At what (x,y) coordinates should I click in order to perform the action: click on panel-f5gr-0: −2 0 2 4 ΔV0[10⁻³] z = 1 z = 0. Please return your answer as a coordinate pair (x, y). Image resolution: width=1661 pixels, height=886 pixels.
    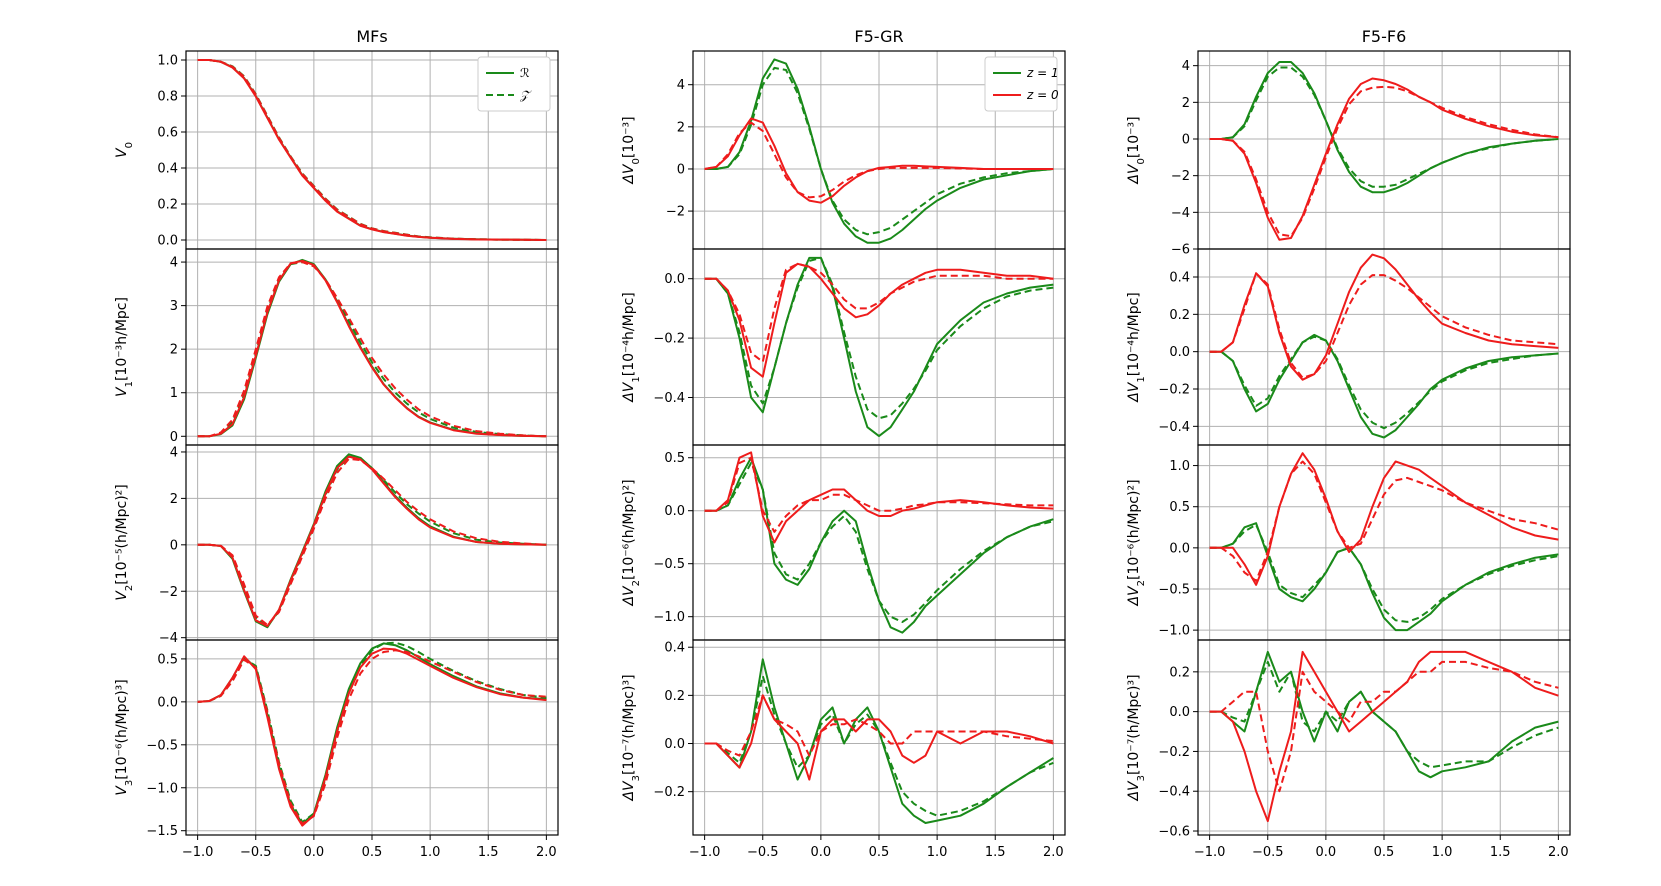
    Looking at the image, I should click on (843, 150).